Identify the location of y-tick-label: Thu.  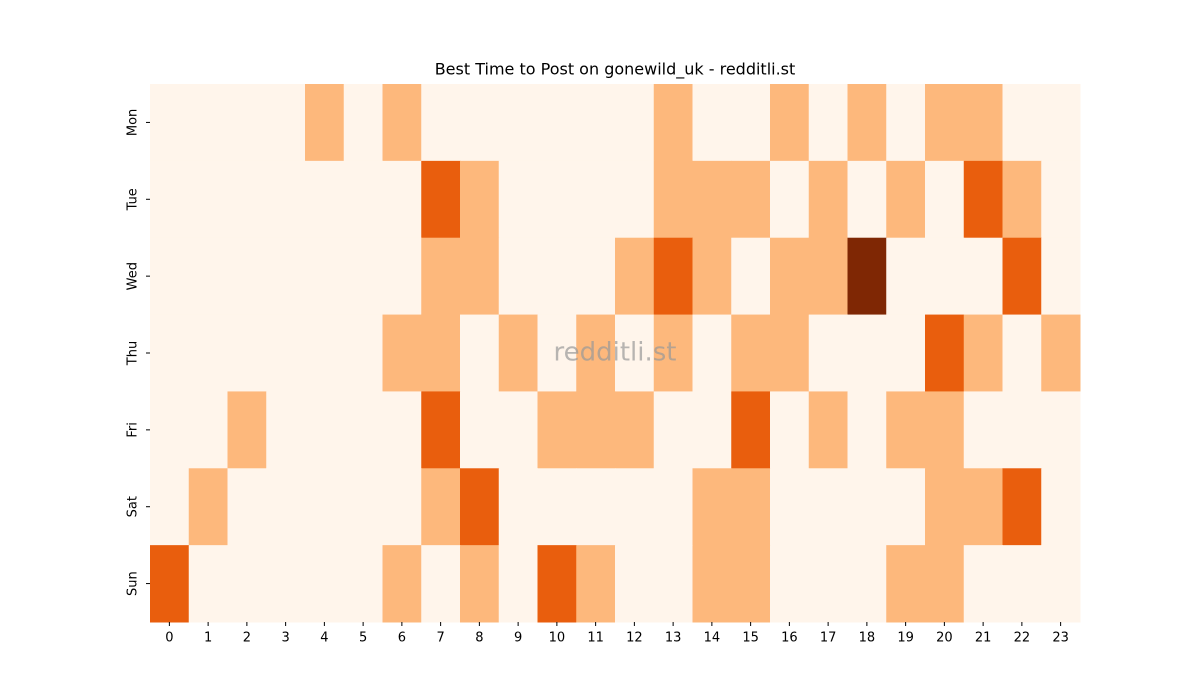
(133, 353).